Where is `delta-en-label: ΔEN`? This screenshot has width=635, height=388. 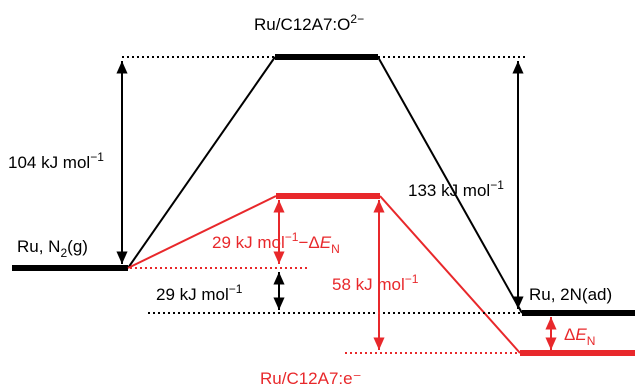 delta-en-label: ΔEN is located at coordinates (579, 336).